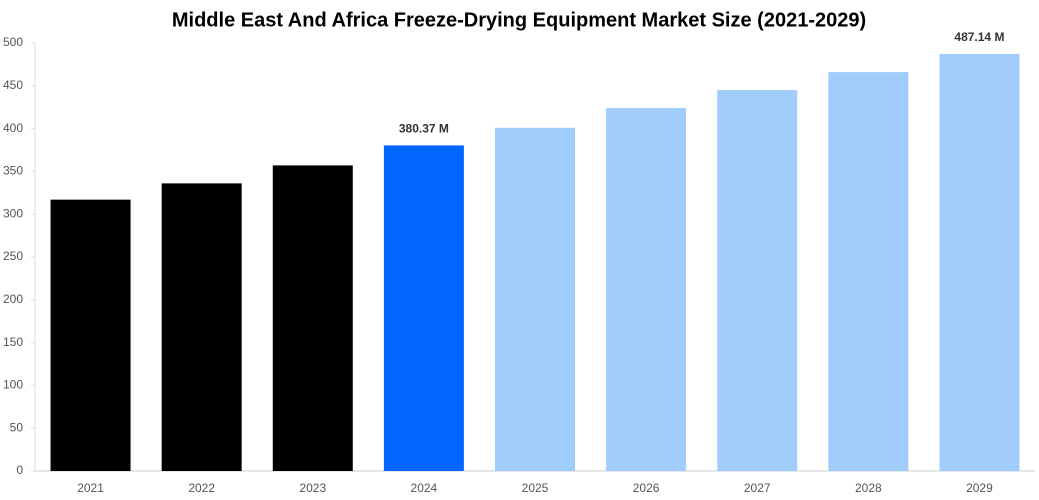 The width and height of the screenshot is (1039, 500). I want to click on y-tick-label: 100, so click(13, 385).